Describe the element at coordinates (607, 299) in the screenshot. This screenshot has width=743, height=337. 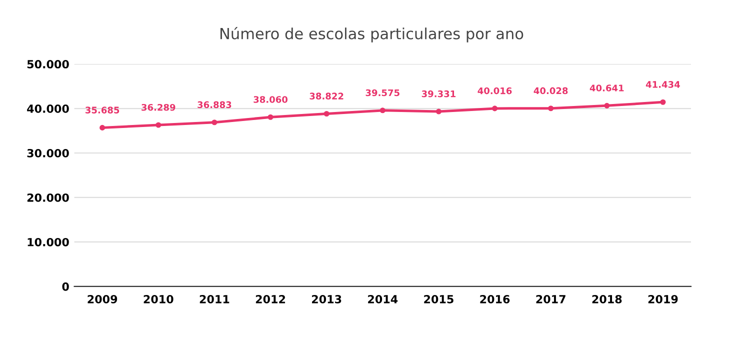
I see `x-tick-label: 2018` at that location.